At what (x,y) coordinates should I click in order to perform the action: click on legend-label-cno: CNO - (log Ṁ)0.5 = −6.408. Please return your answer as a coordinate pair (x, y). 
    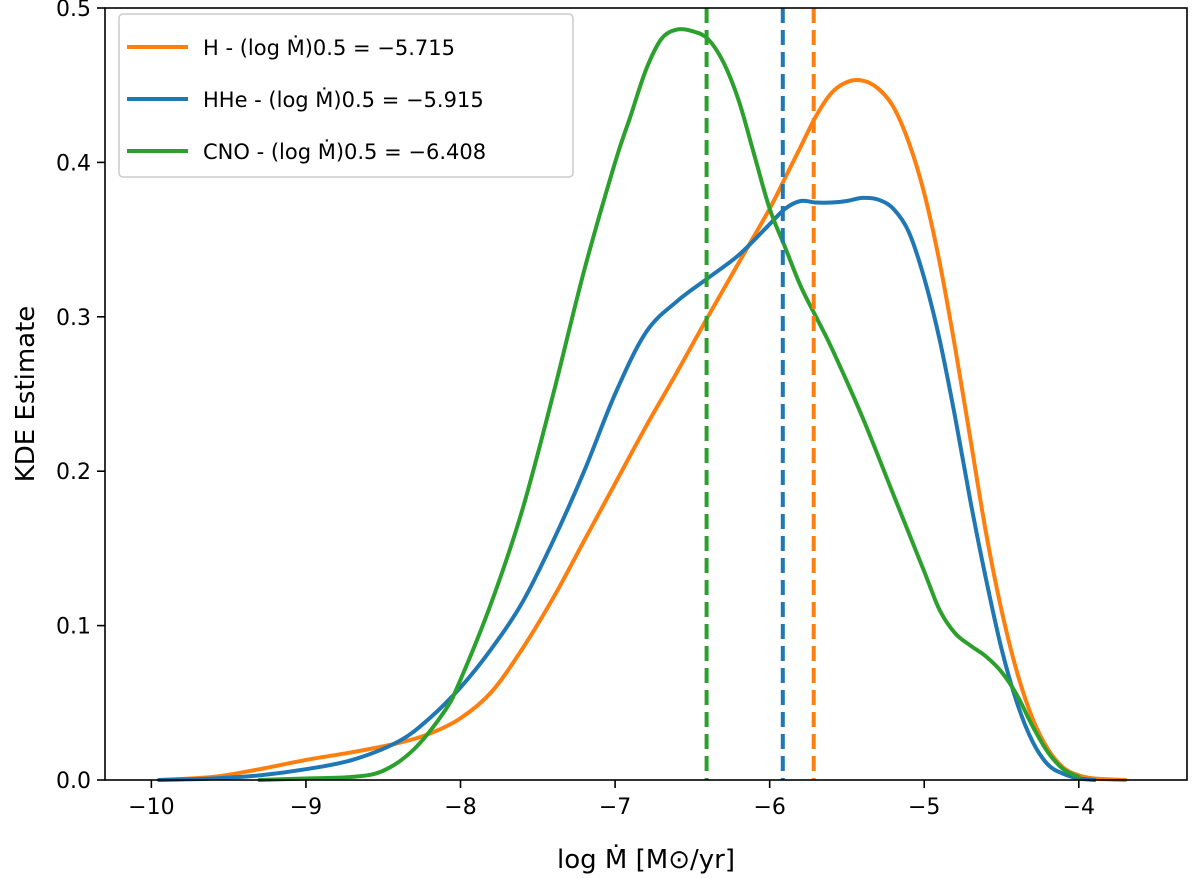
    Looking at the image, I should click on (344, 151).